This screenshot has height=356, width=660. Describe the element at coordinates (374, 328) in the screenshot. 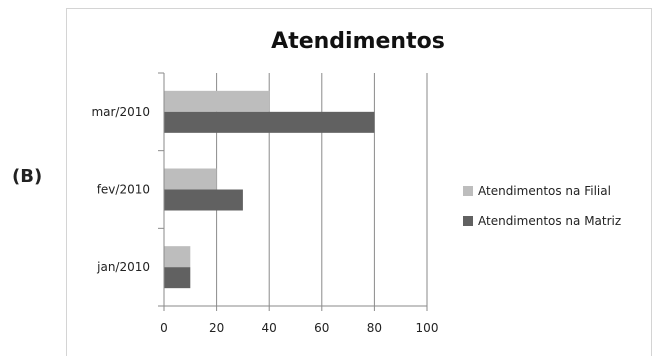

I see `x-tick-label-80: 80` at that location.